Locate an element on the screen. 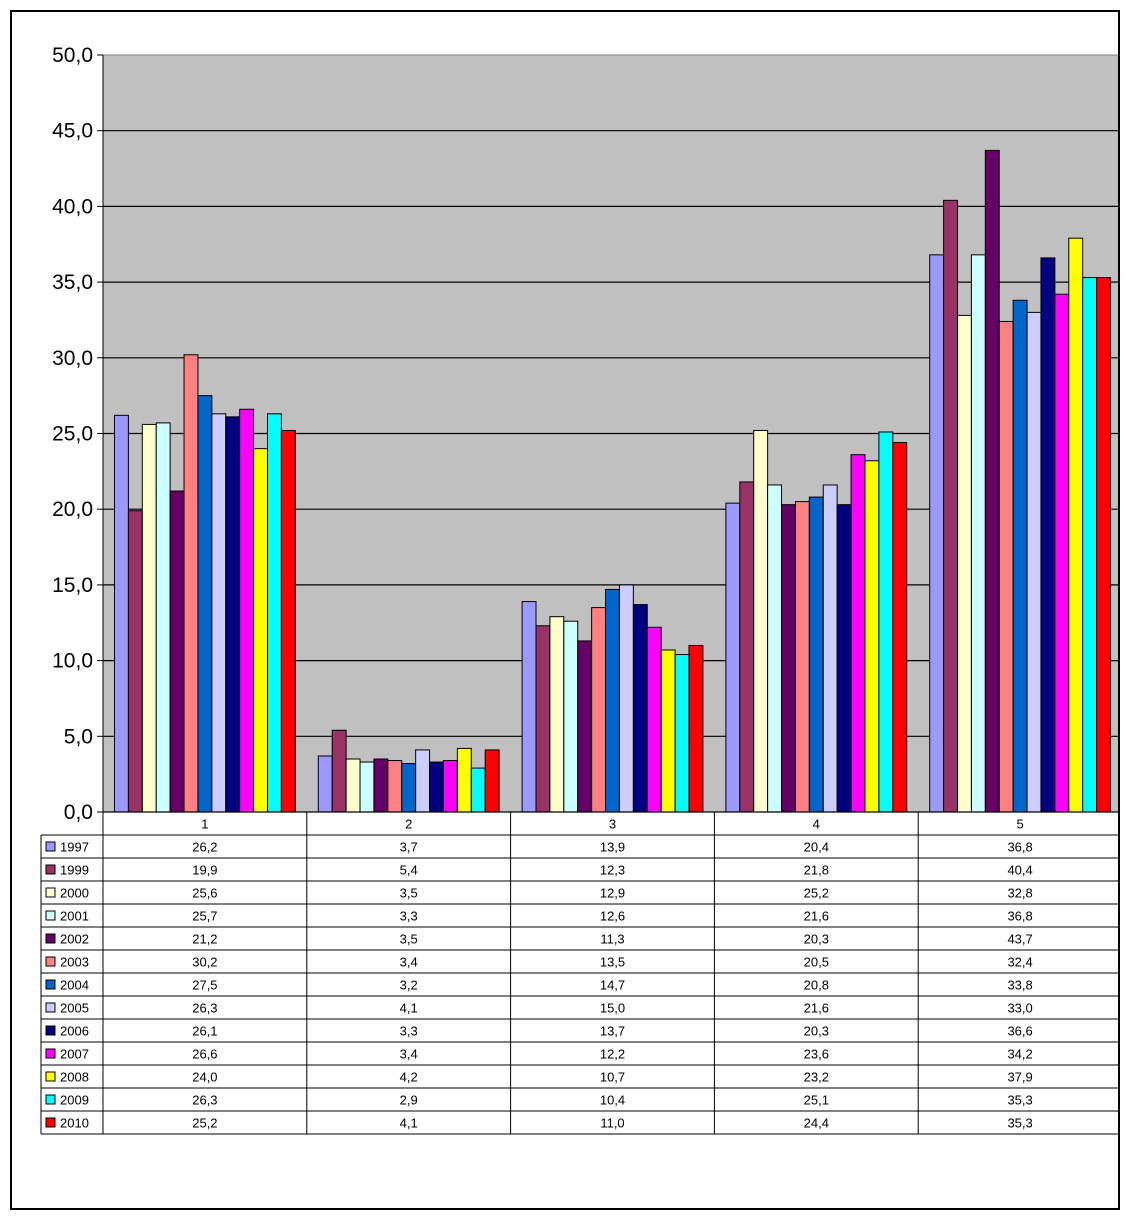 The image size is (1127, 1219). data-table-cell: 23,2 is located at coordinates (816, 1077).